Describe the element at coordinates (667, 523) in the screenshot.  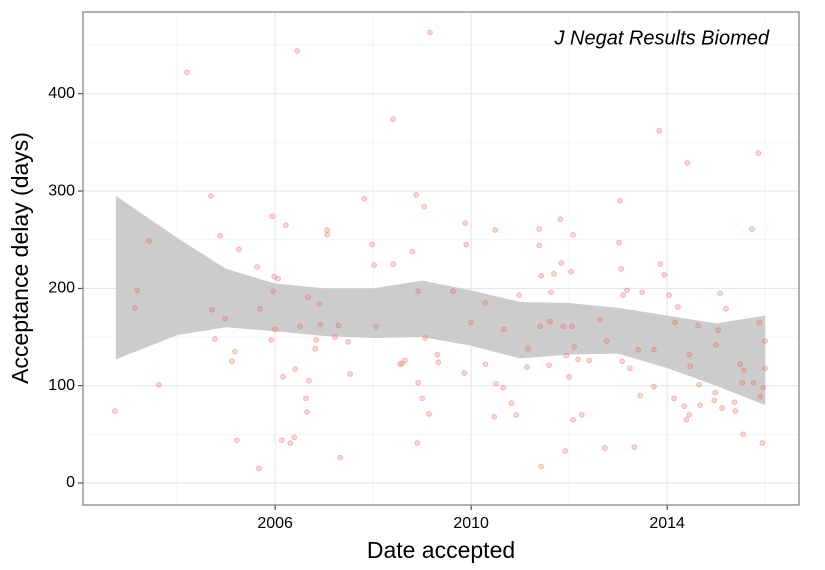
I see `x-tick-label: 2014` at that location.